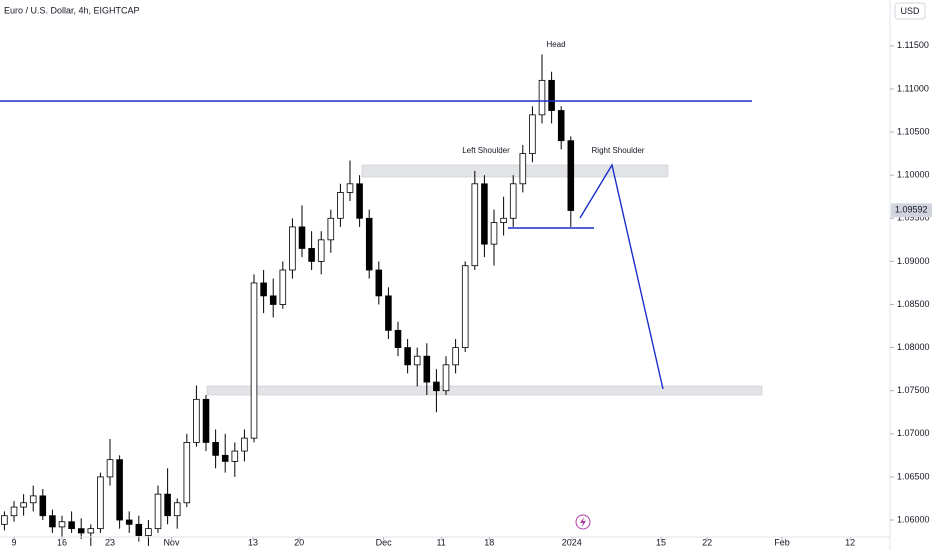 The height and width of the screenshot is (550, 932). What do you see at coordinates (913, 261) in the screenshot?
I see `y-tick-label: 1.09000` at bounding box center [913, 261].